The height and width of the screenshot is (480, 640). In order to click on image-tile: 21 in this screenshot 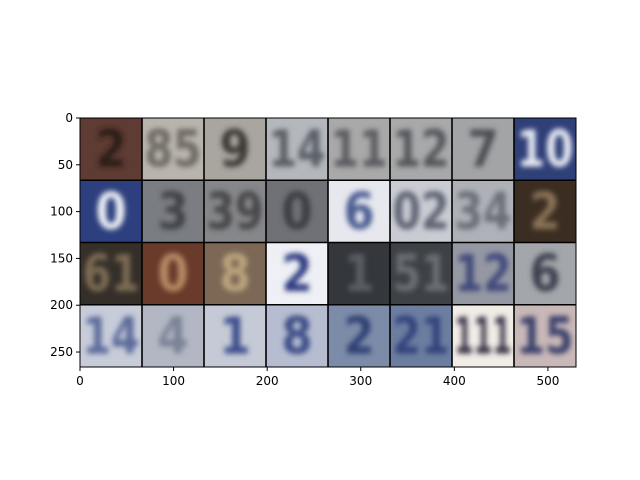, I will do `click(421, 335)`.